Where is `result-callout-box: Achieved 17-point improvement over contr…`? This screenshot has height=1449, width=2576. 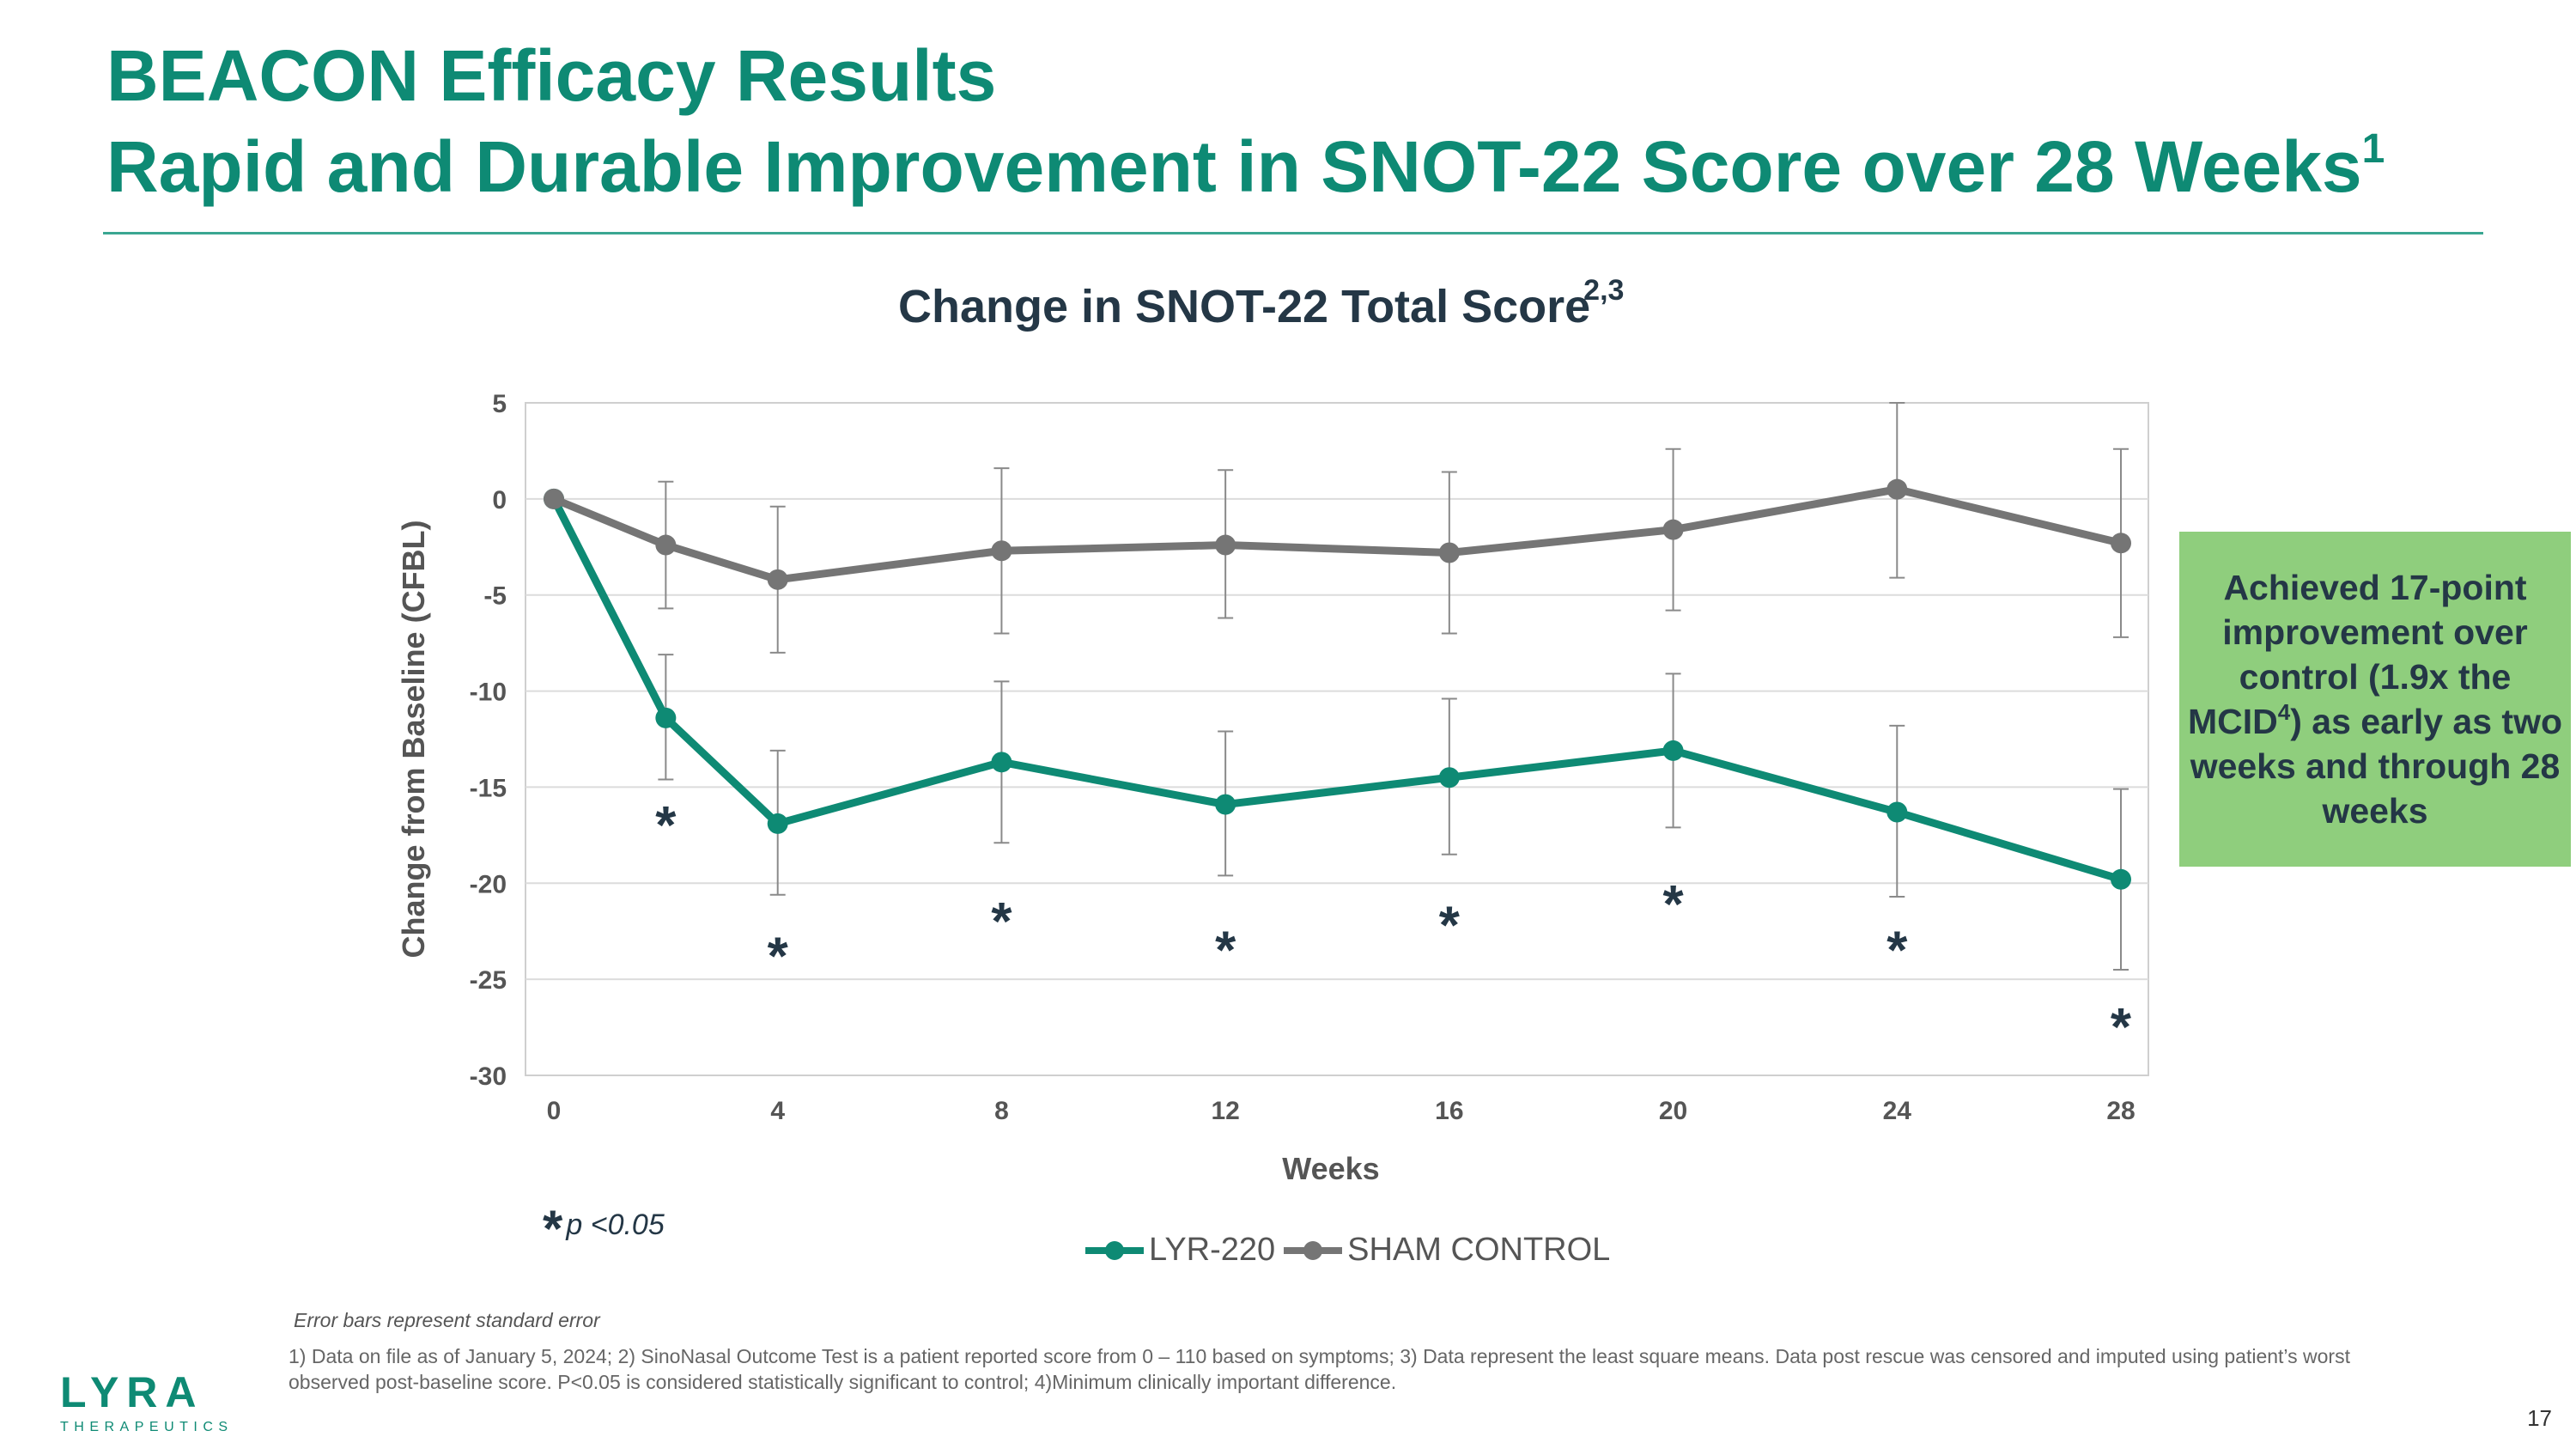
result-callout-box: Achieved 17-point improvement over contr… is located at coordinates (2375, 699).